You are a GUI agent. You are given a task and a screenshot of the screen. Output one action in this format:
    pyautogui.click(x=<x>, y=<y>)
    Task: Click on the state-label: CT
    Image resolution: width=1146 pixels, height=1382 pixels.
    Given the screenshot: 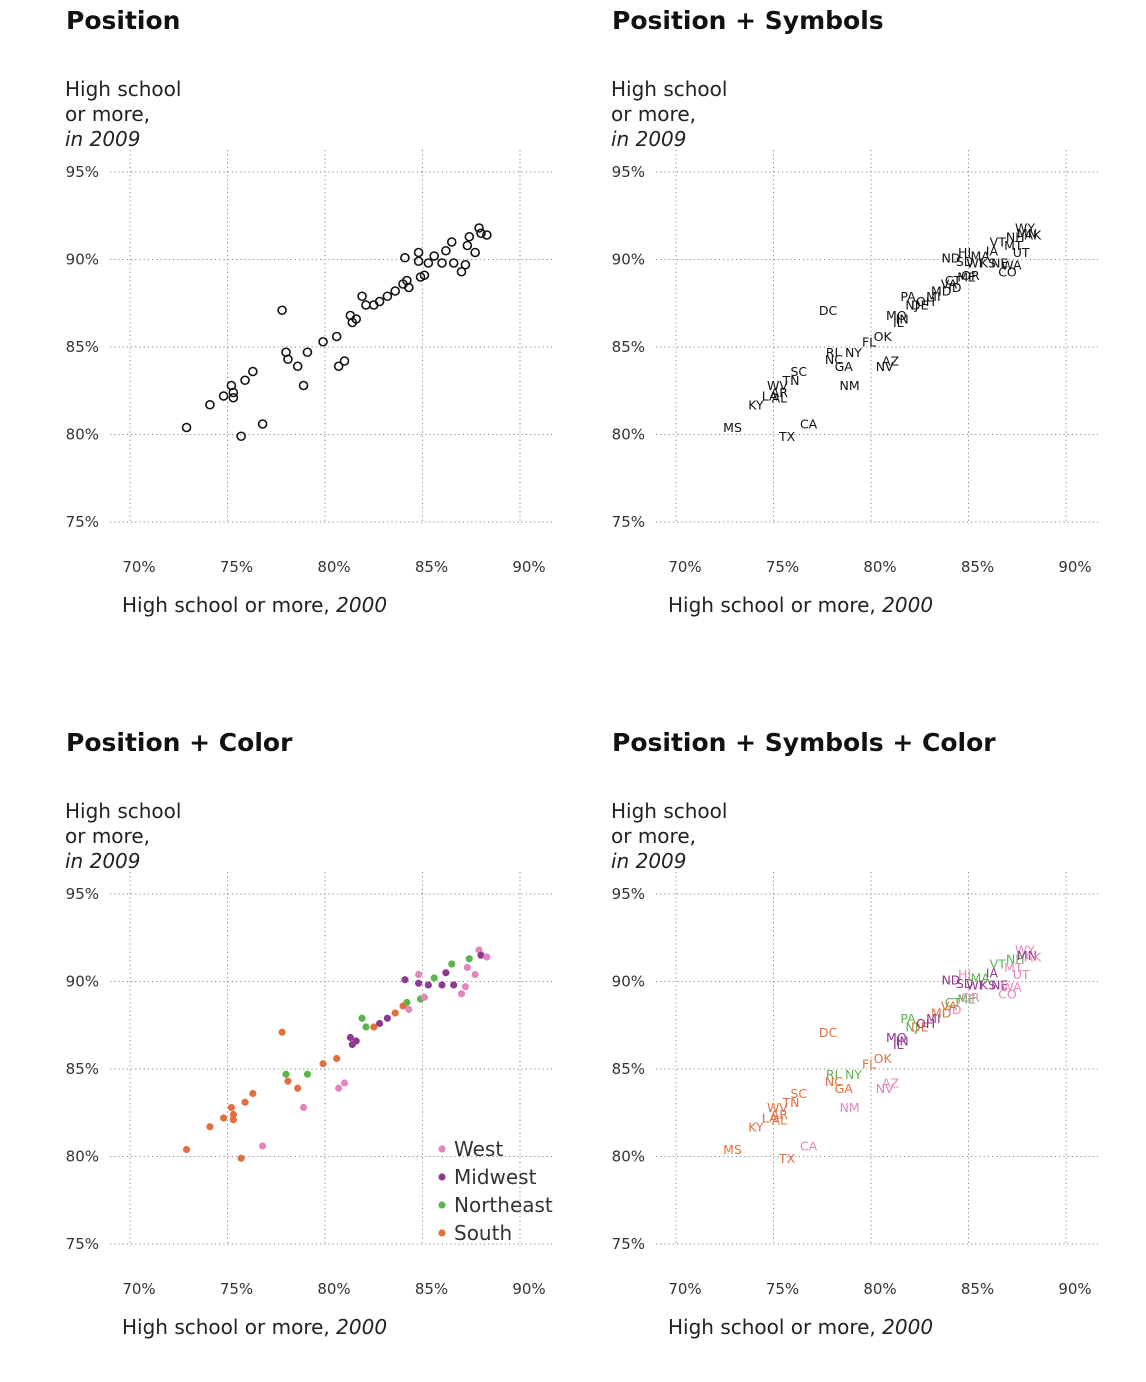 What is the action you would take?
    pyautogui.click(x=953, y=280)
    